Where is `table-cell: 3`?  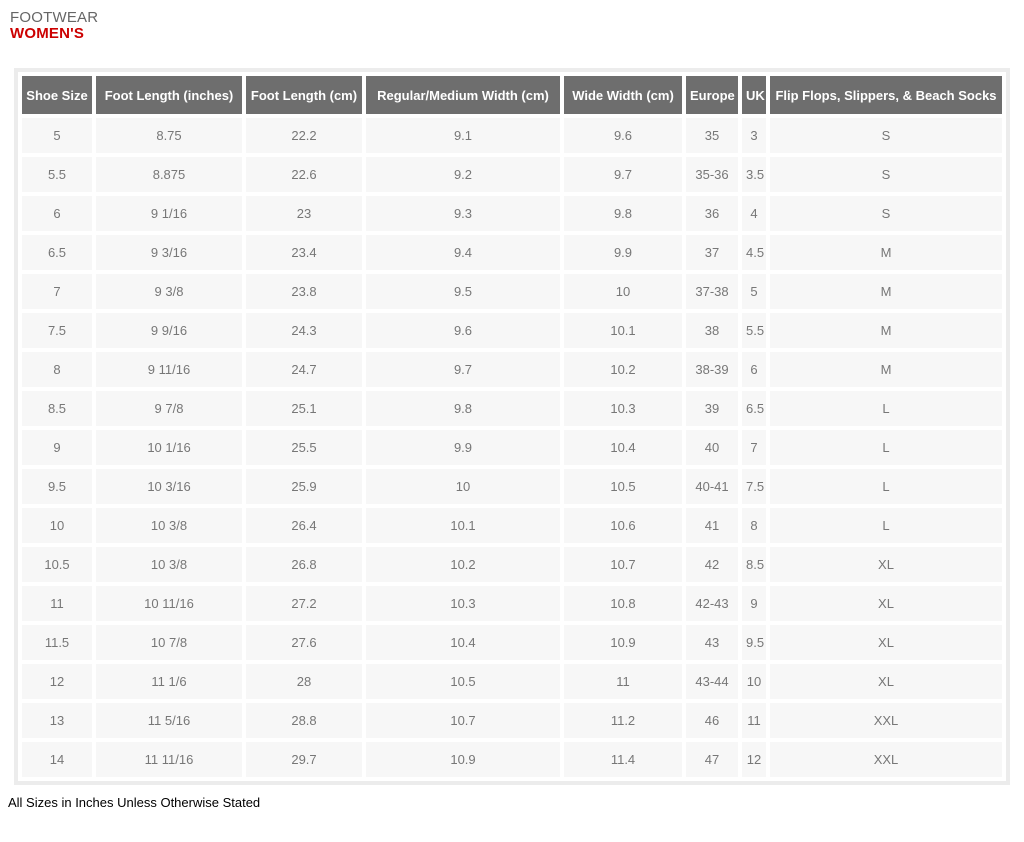 table-cell: 3 is located at coordinates (754, 135).